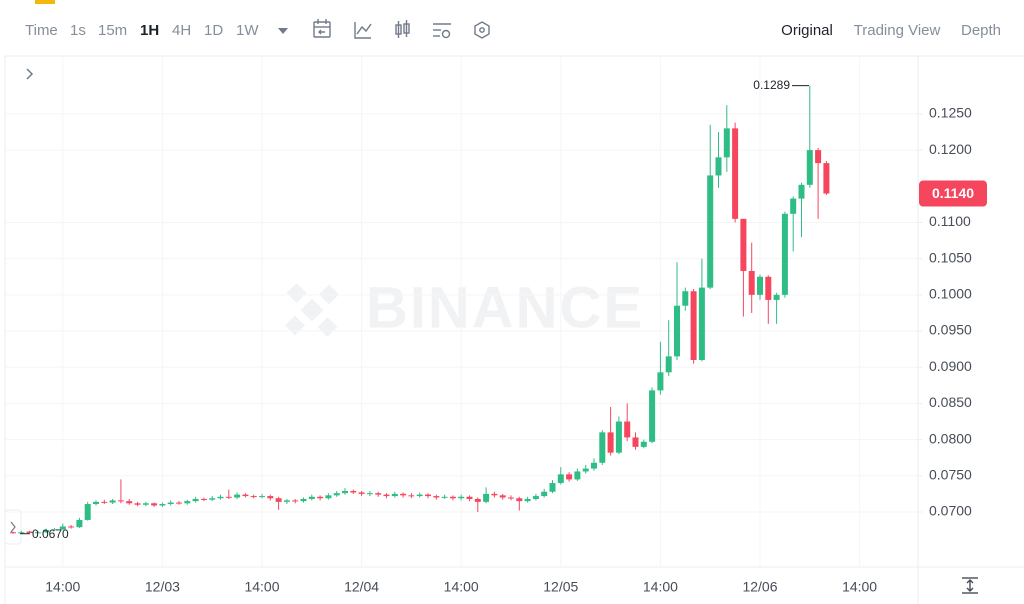  Describe the element at coordinates (950, 511) in the screenshot. I see `y-tick-label: 0.0700` at that location.